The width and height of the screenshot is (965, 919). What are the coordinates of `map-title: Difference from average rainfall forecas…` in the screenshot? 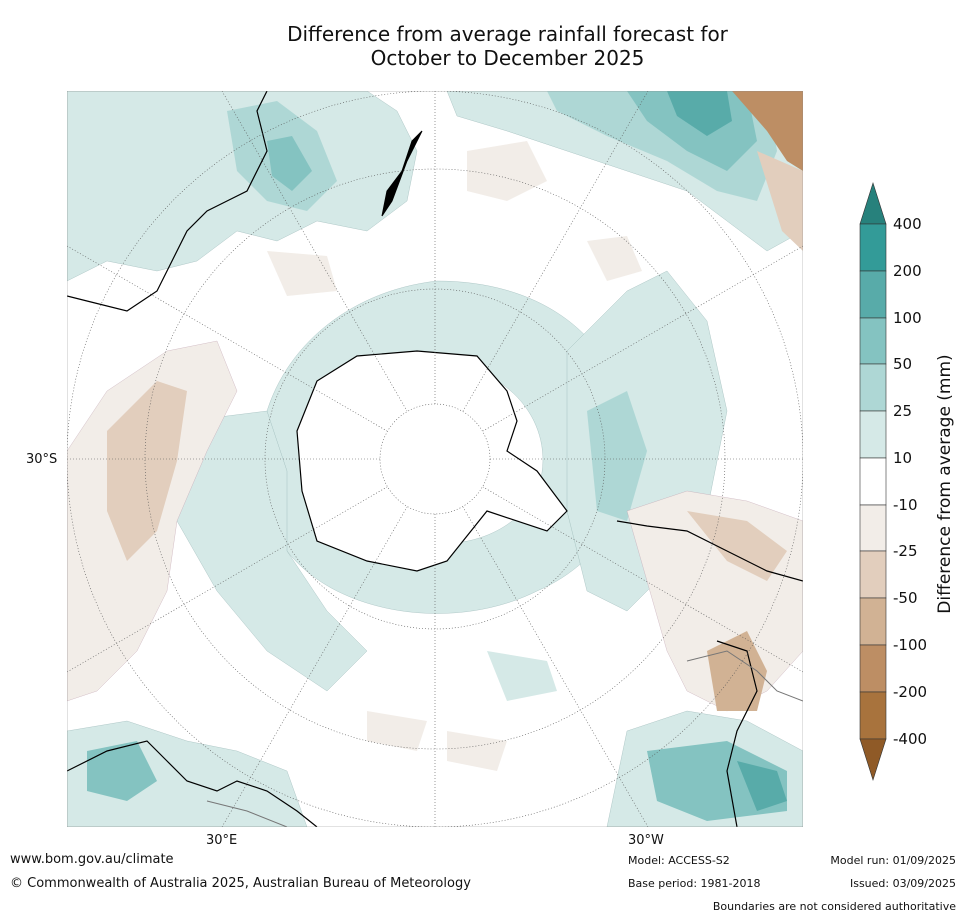 It's located at (482, 46).